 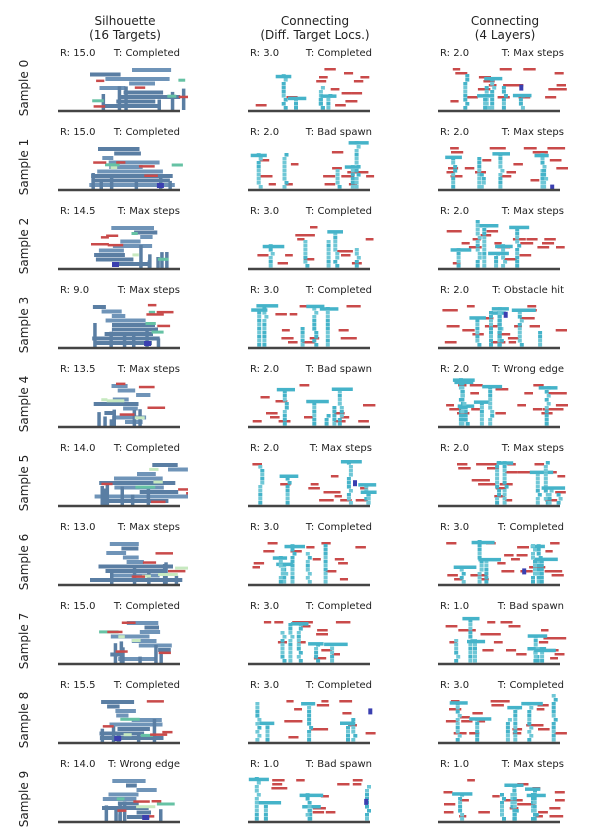 What do you see at coordinates (123, 720) in the screenshot?
I see `sample-panel-silhouette` at bounding box center [123, 720].